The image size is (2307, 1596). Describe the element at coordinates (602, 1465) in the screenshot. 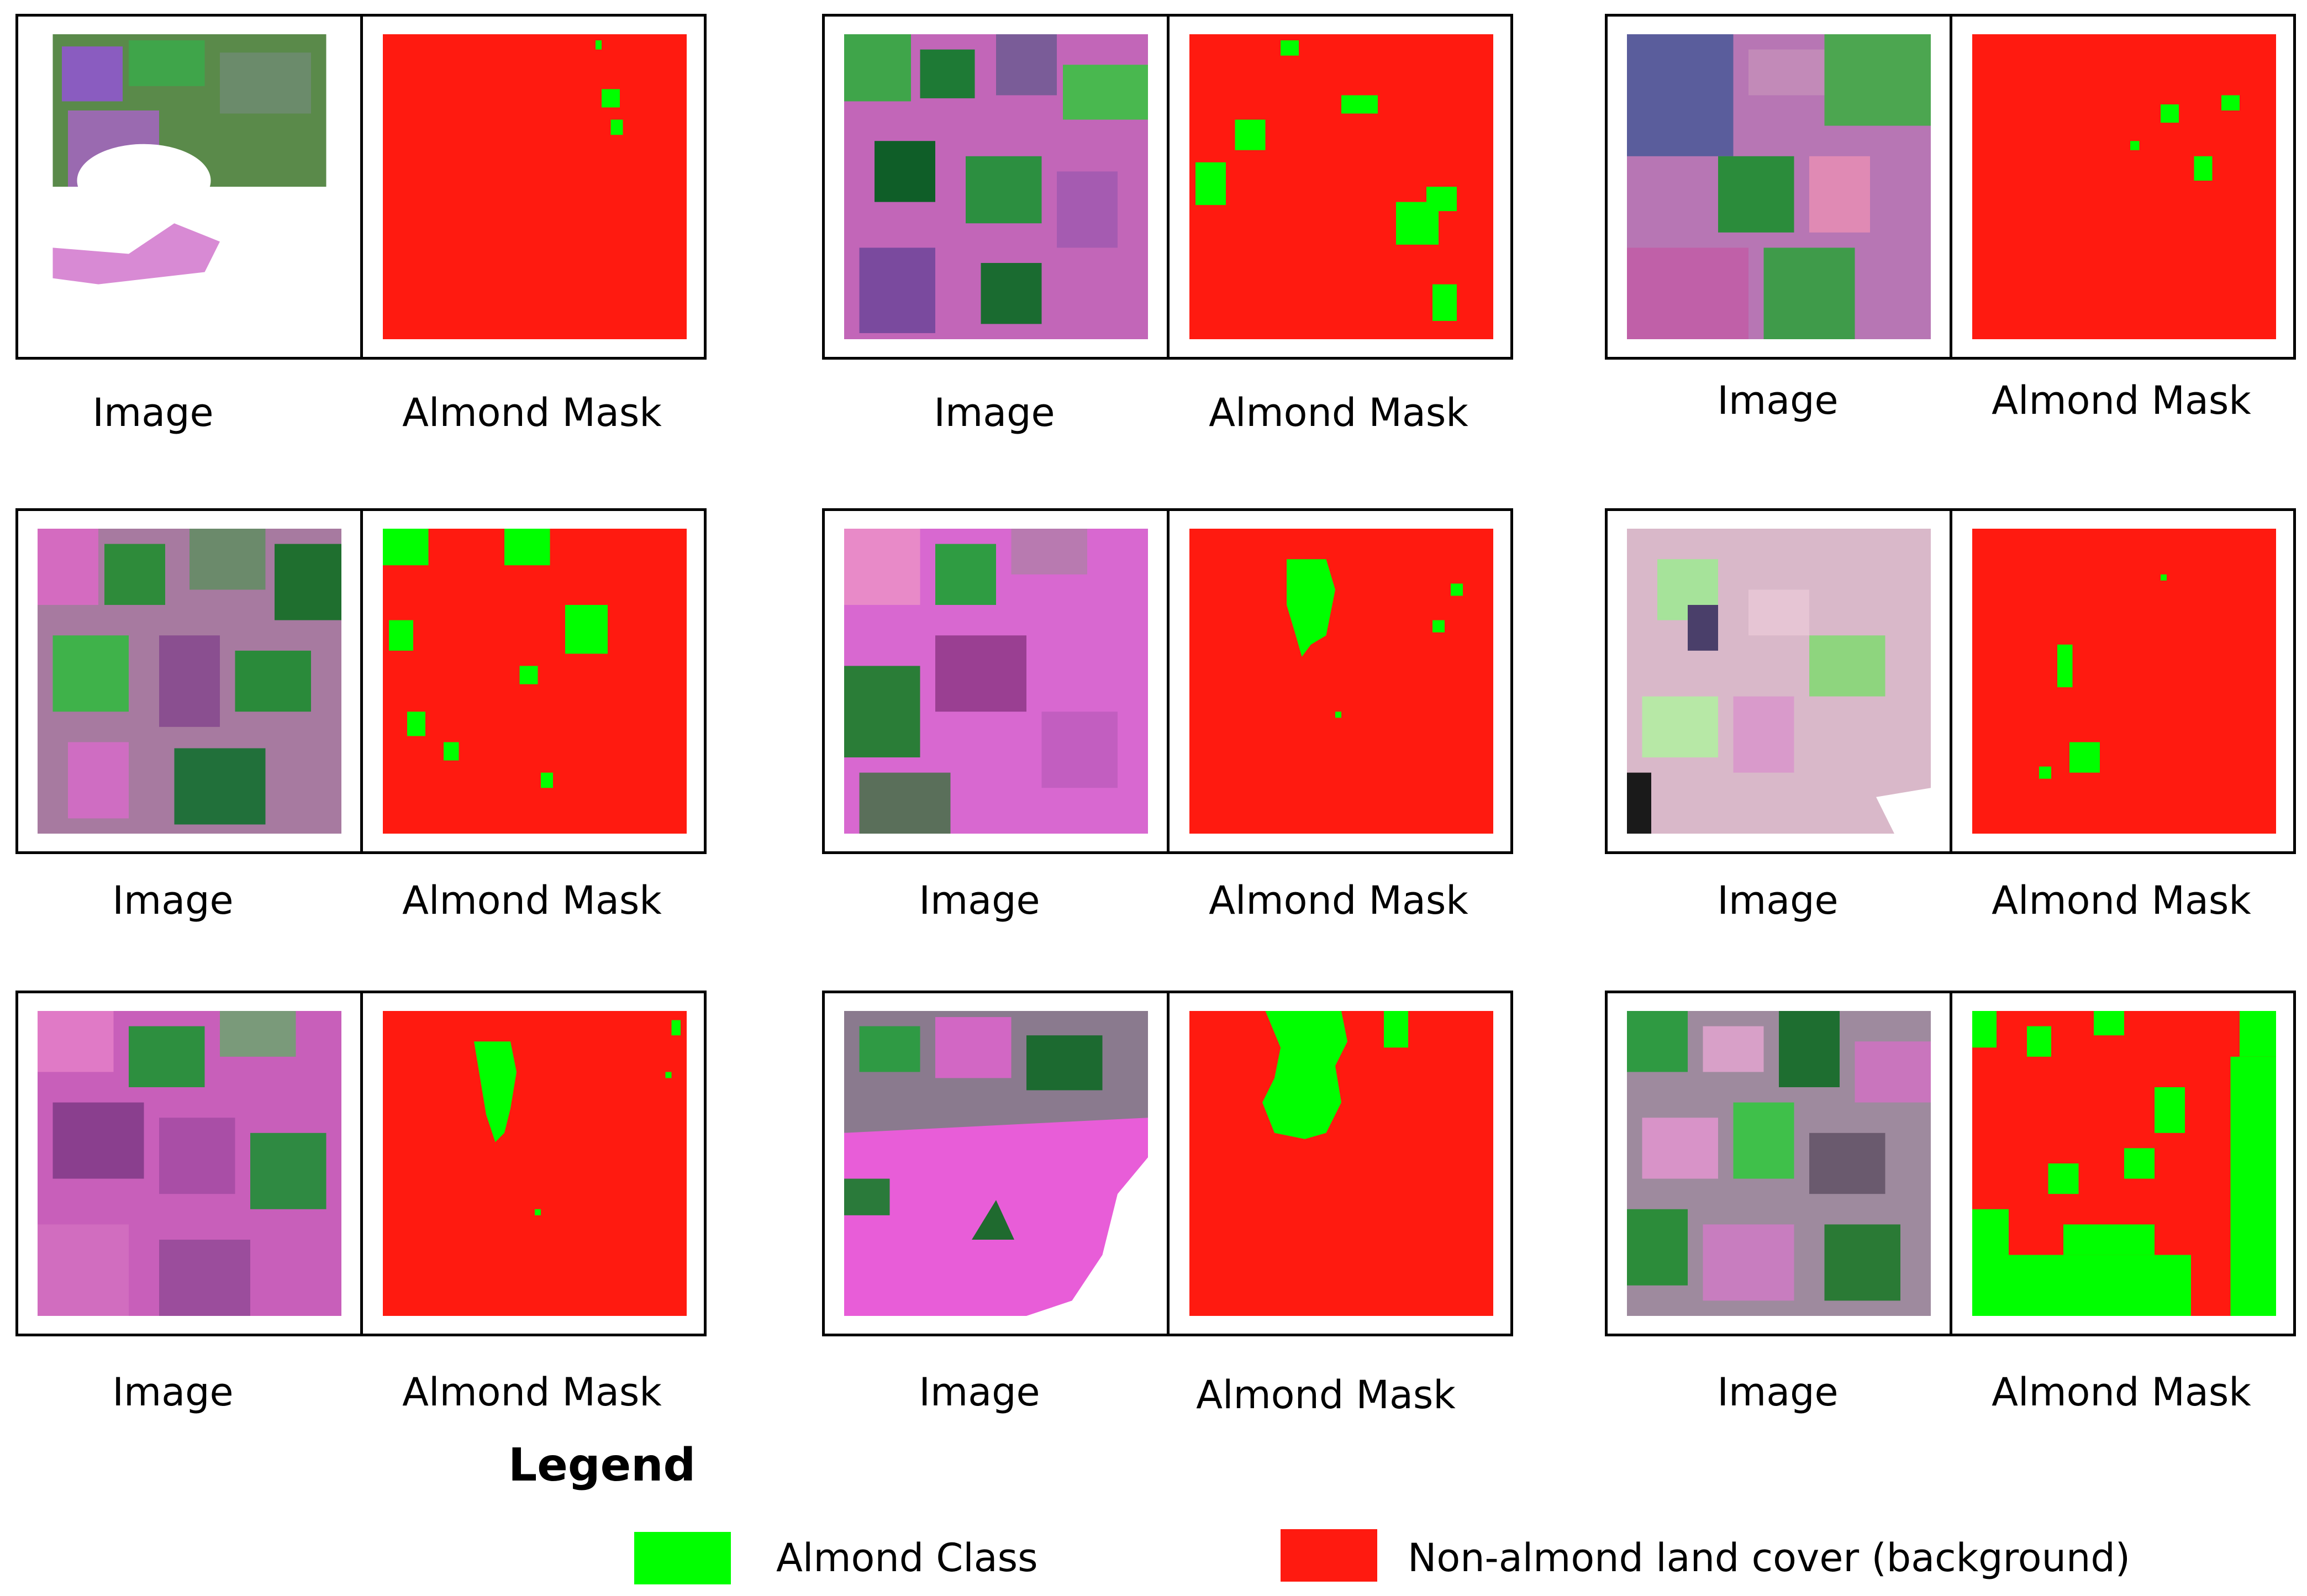

I see `legend-title: Legend` at that location.